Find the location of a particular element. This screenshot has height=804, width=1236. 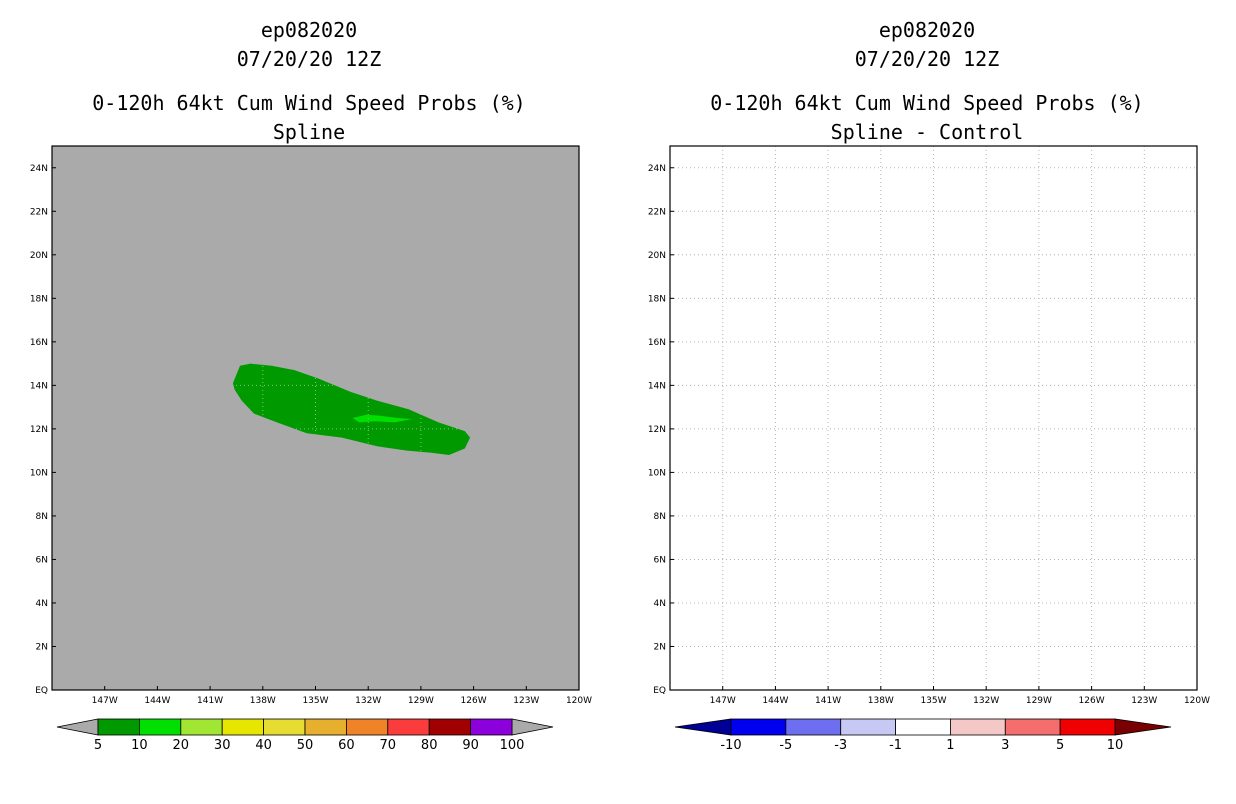

right-chart-subtitle: Spline - Control is located at coordinates (927, 132).